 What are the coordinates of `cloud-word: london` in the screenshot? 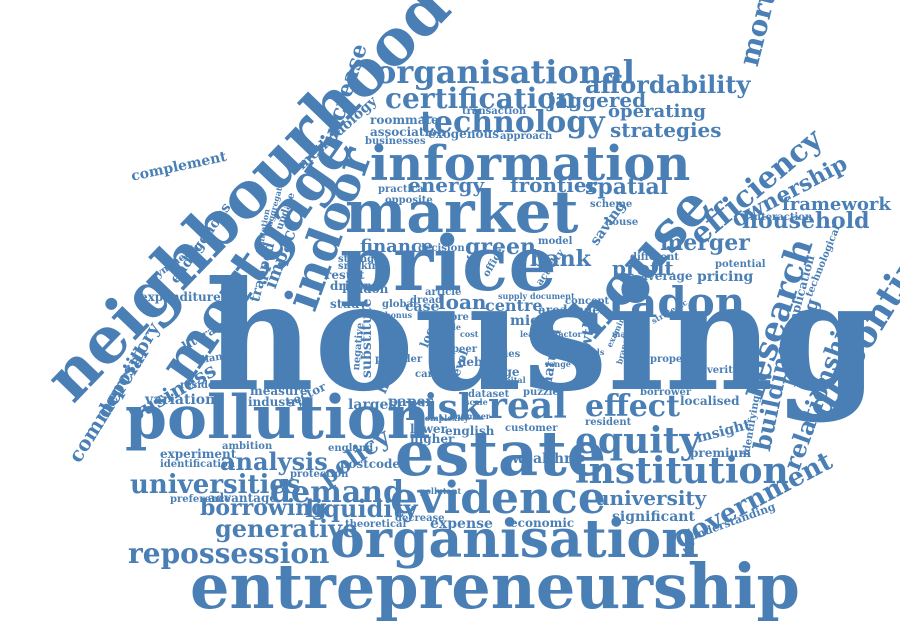 It's located at (365, 289).